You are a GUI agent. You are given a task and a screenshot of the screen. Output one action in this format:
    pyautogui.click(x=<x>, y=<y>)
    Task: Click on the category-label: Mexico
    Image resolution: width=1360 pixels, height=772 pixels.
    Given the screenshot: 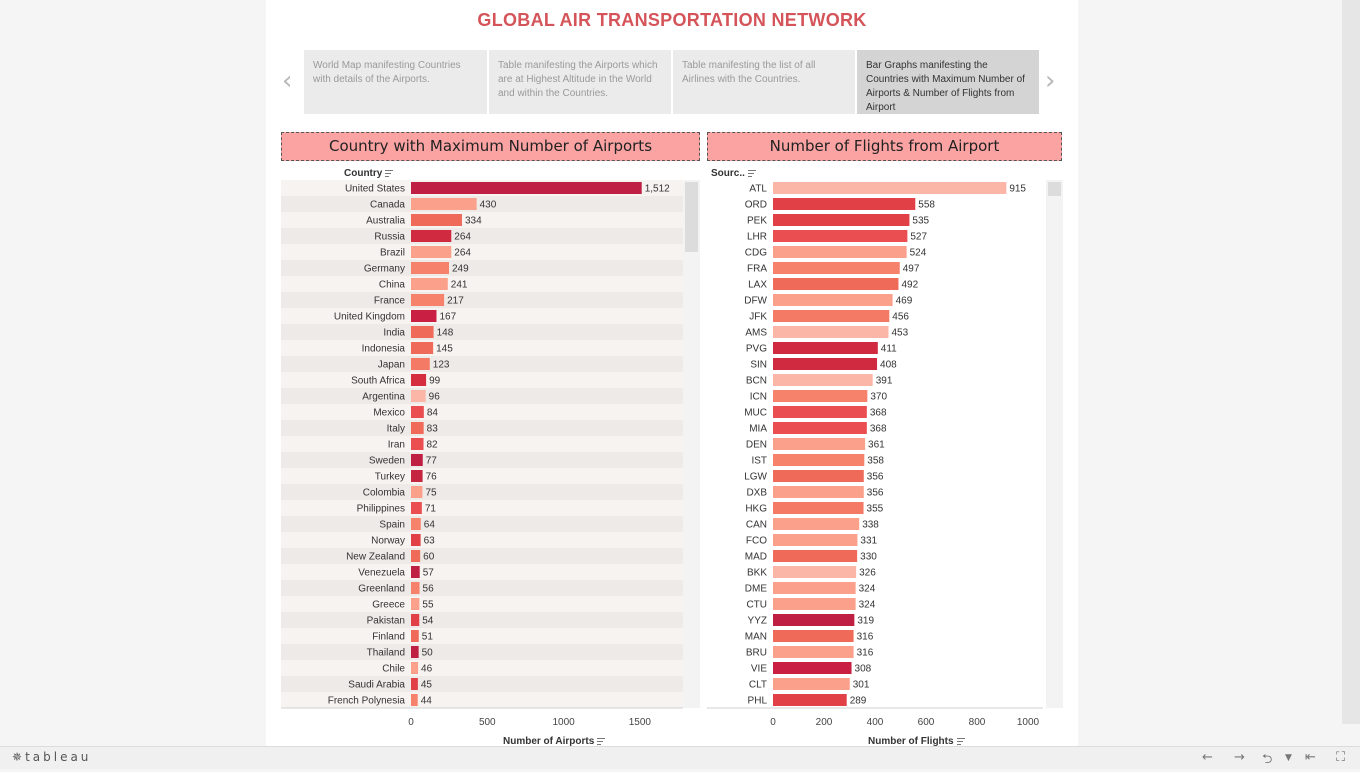 What is the action you would take?
    pyautogui.click(x=389, y=413)
    